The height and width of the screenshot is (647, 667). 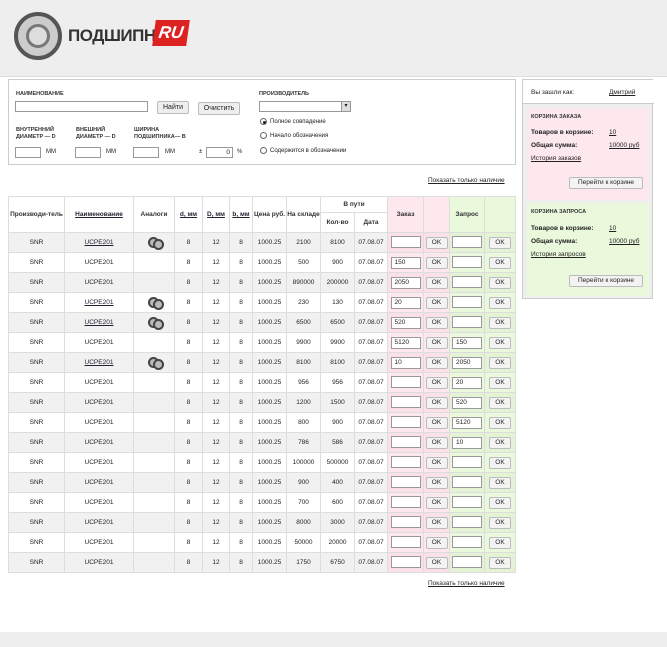 I want to click on tolerance-input: 0, so click(x=219, y=152).